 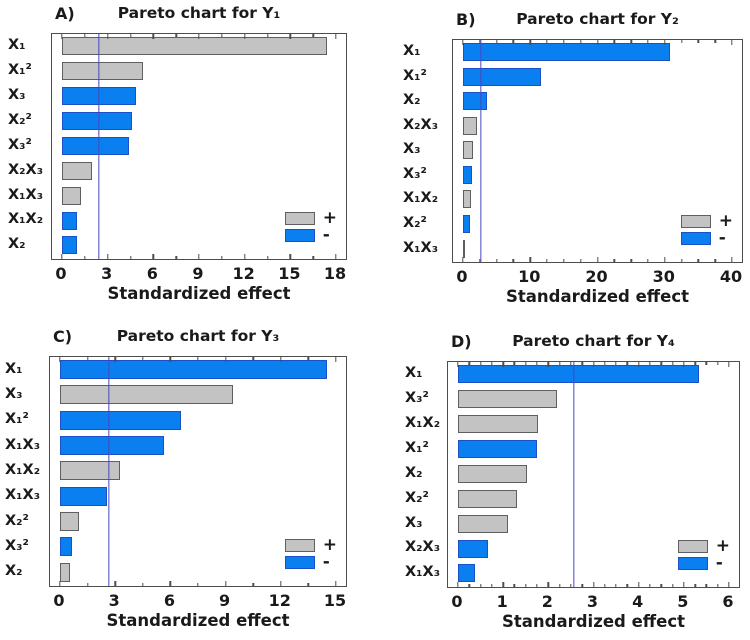 What do you see at coordinates (279, 600) in the screenshot?
I see `x-tick-label: 12` at bounding box center [279, 600].